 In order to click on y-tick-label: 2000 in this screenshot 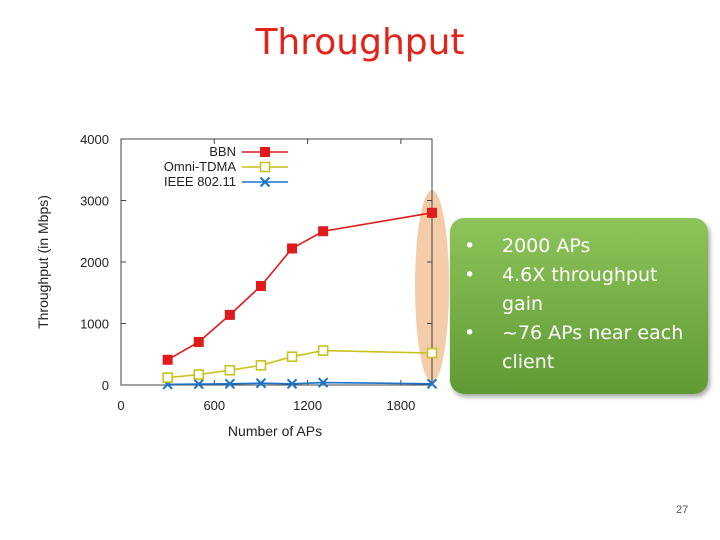, I will do `click(94, 262)`.